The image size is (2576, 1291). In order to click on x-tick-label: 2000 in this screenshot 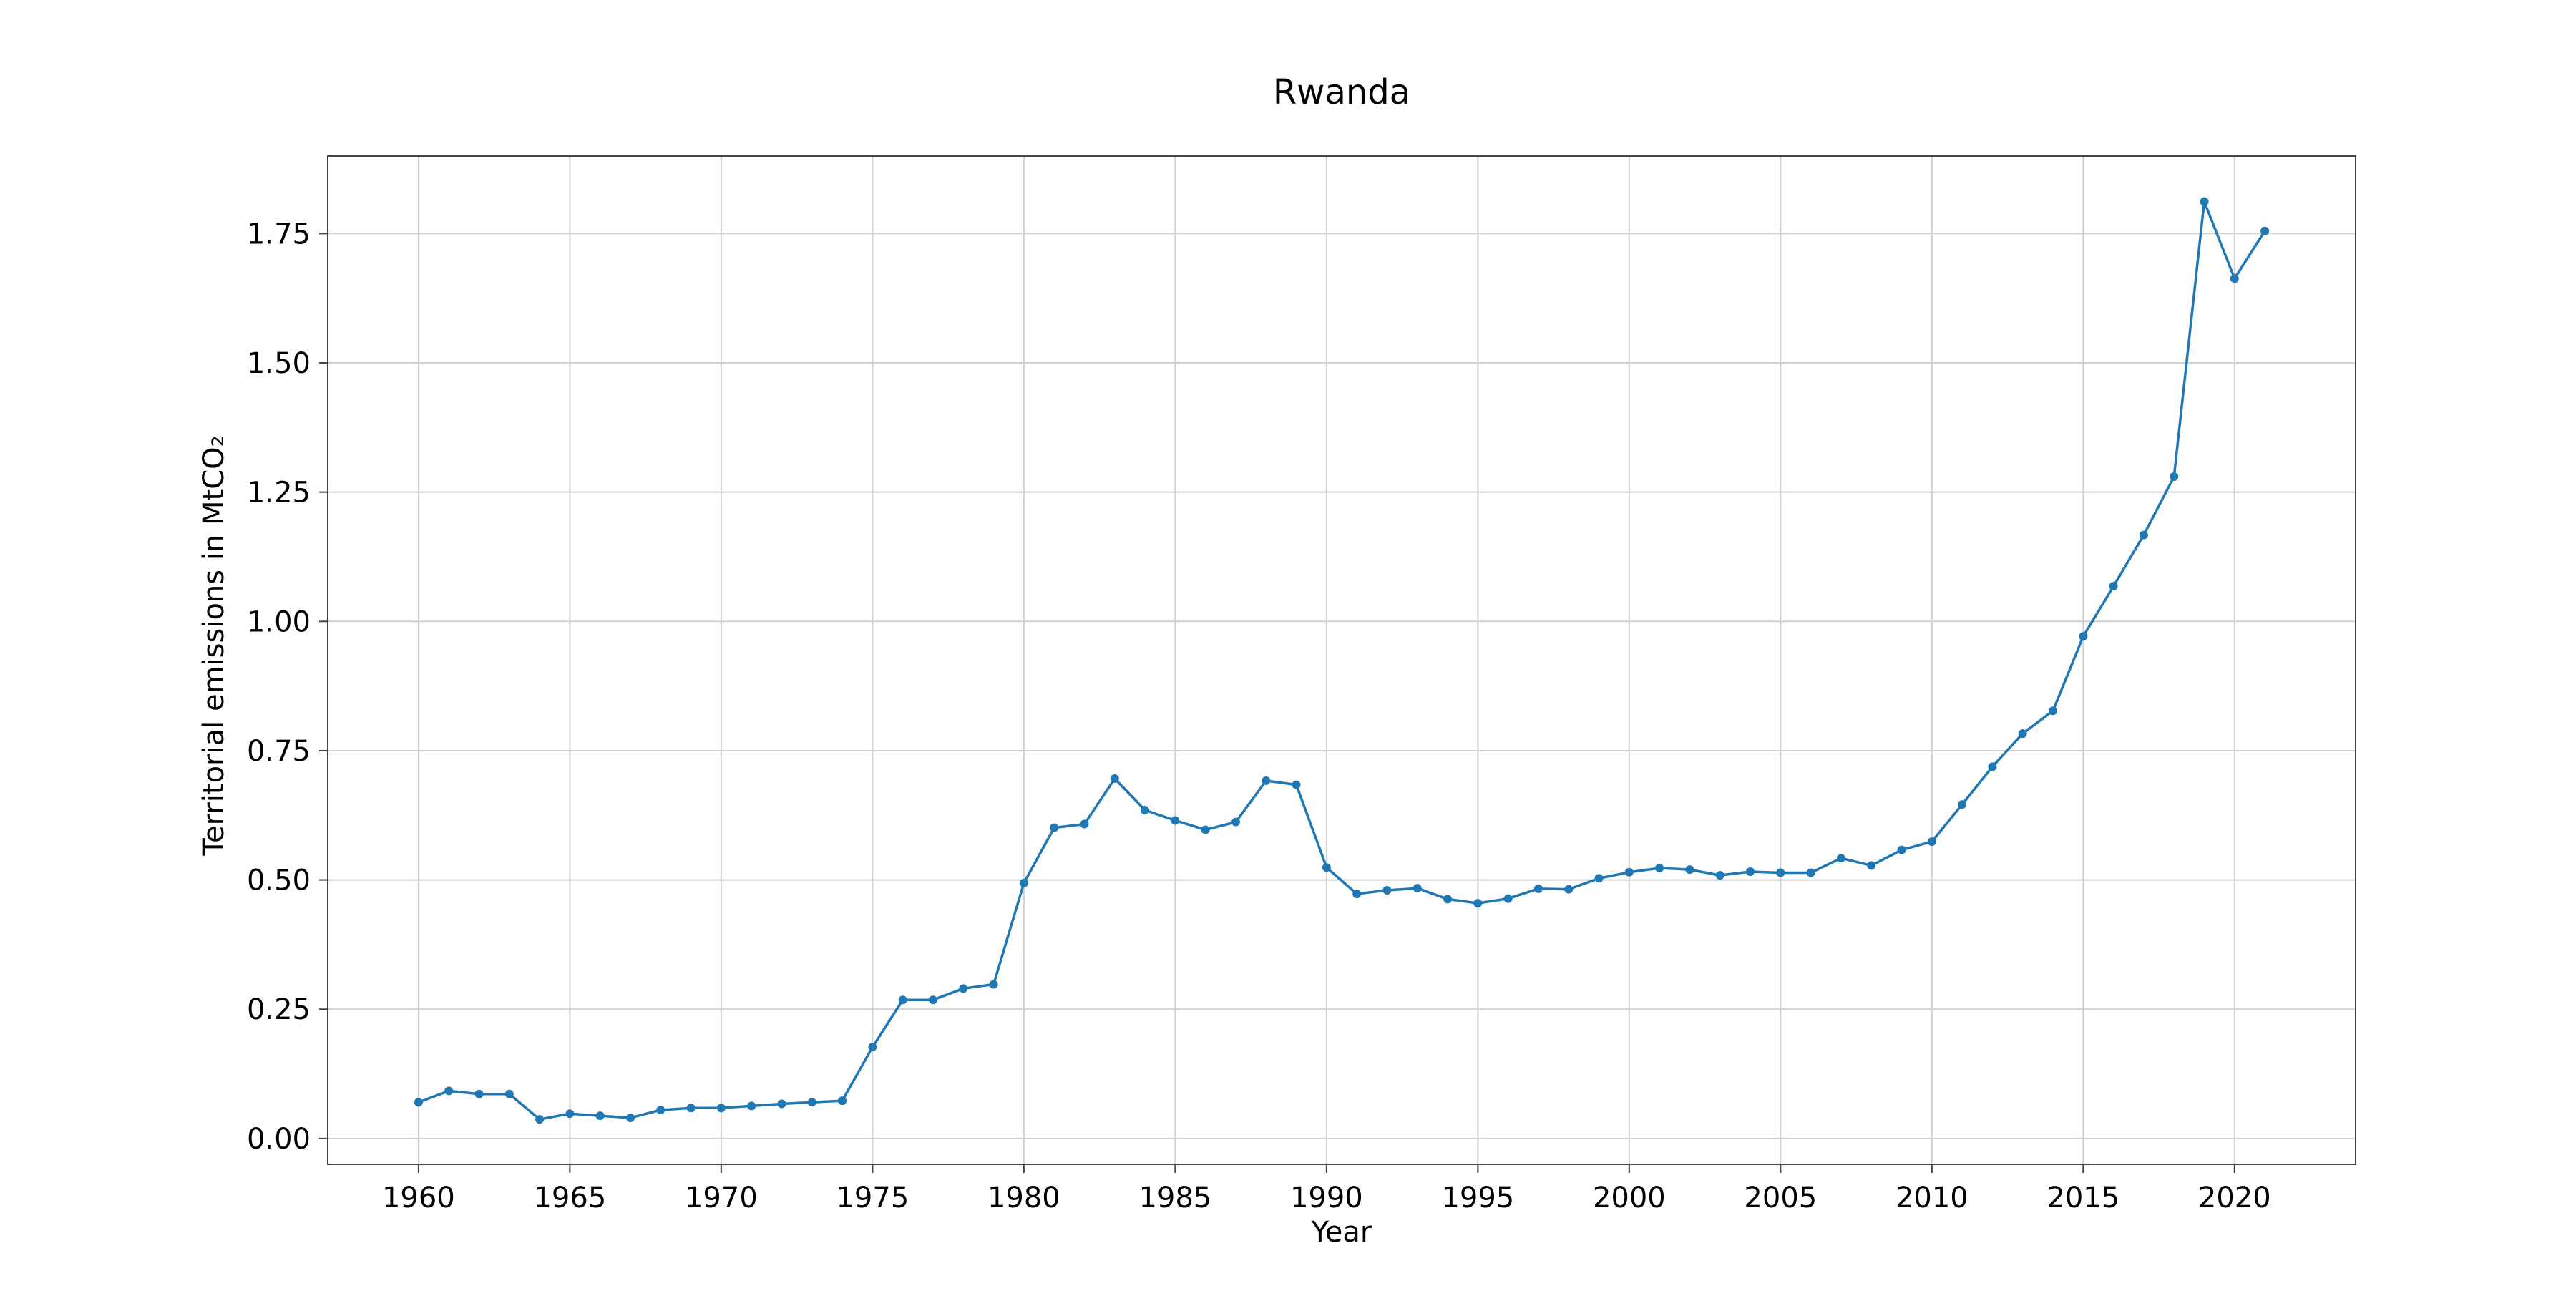, I will do `click(1629, 1198)`.